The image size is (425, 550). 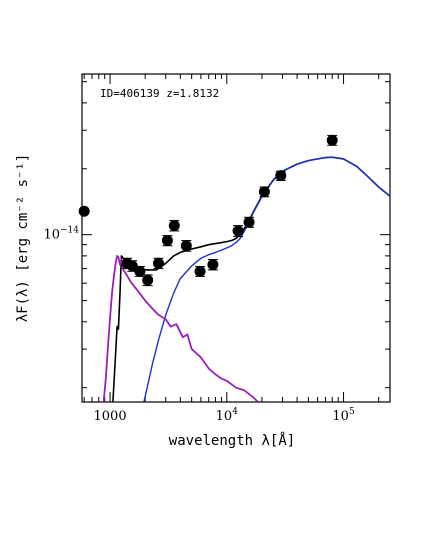 I want to click on object-annotation: ID=406139 z=1.8132, so click(x=159, y=93).